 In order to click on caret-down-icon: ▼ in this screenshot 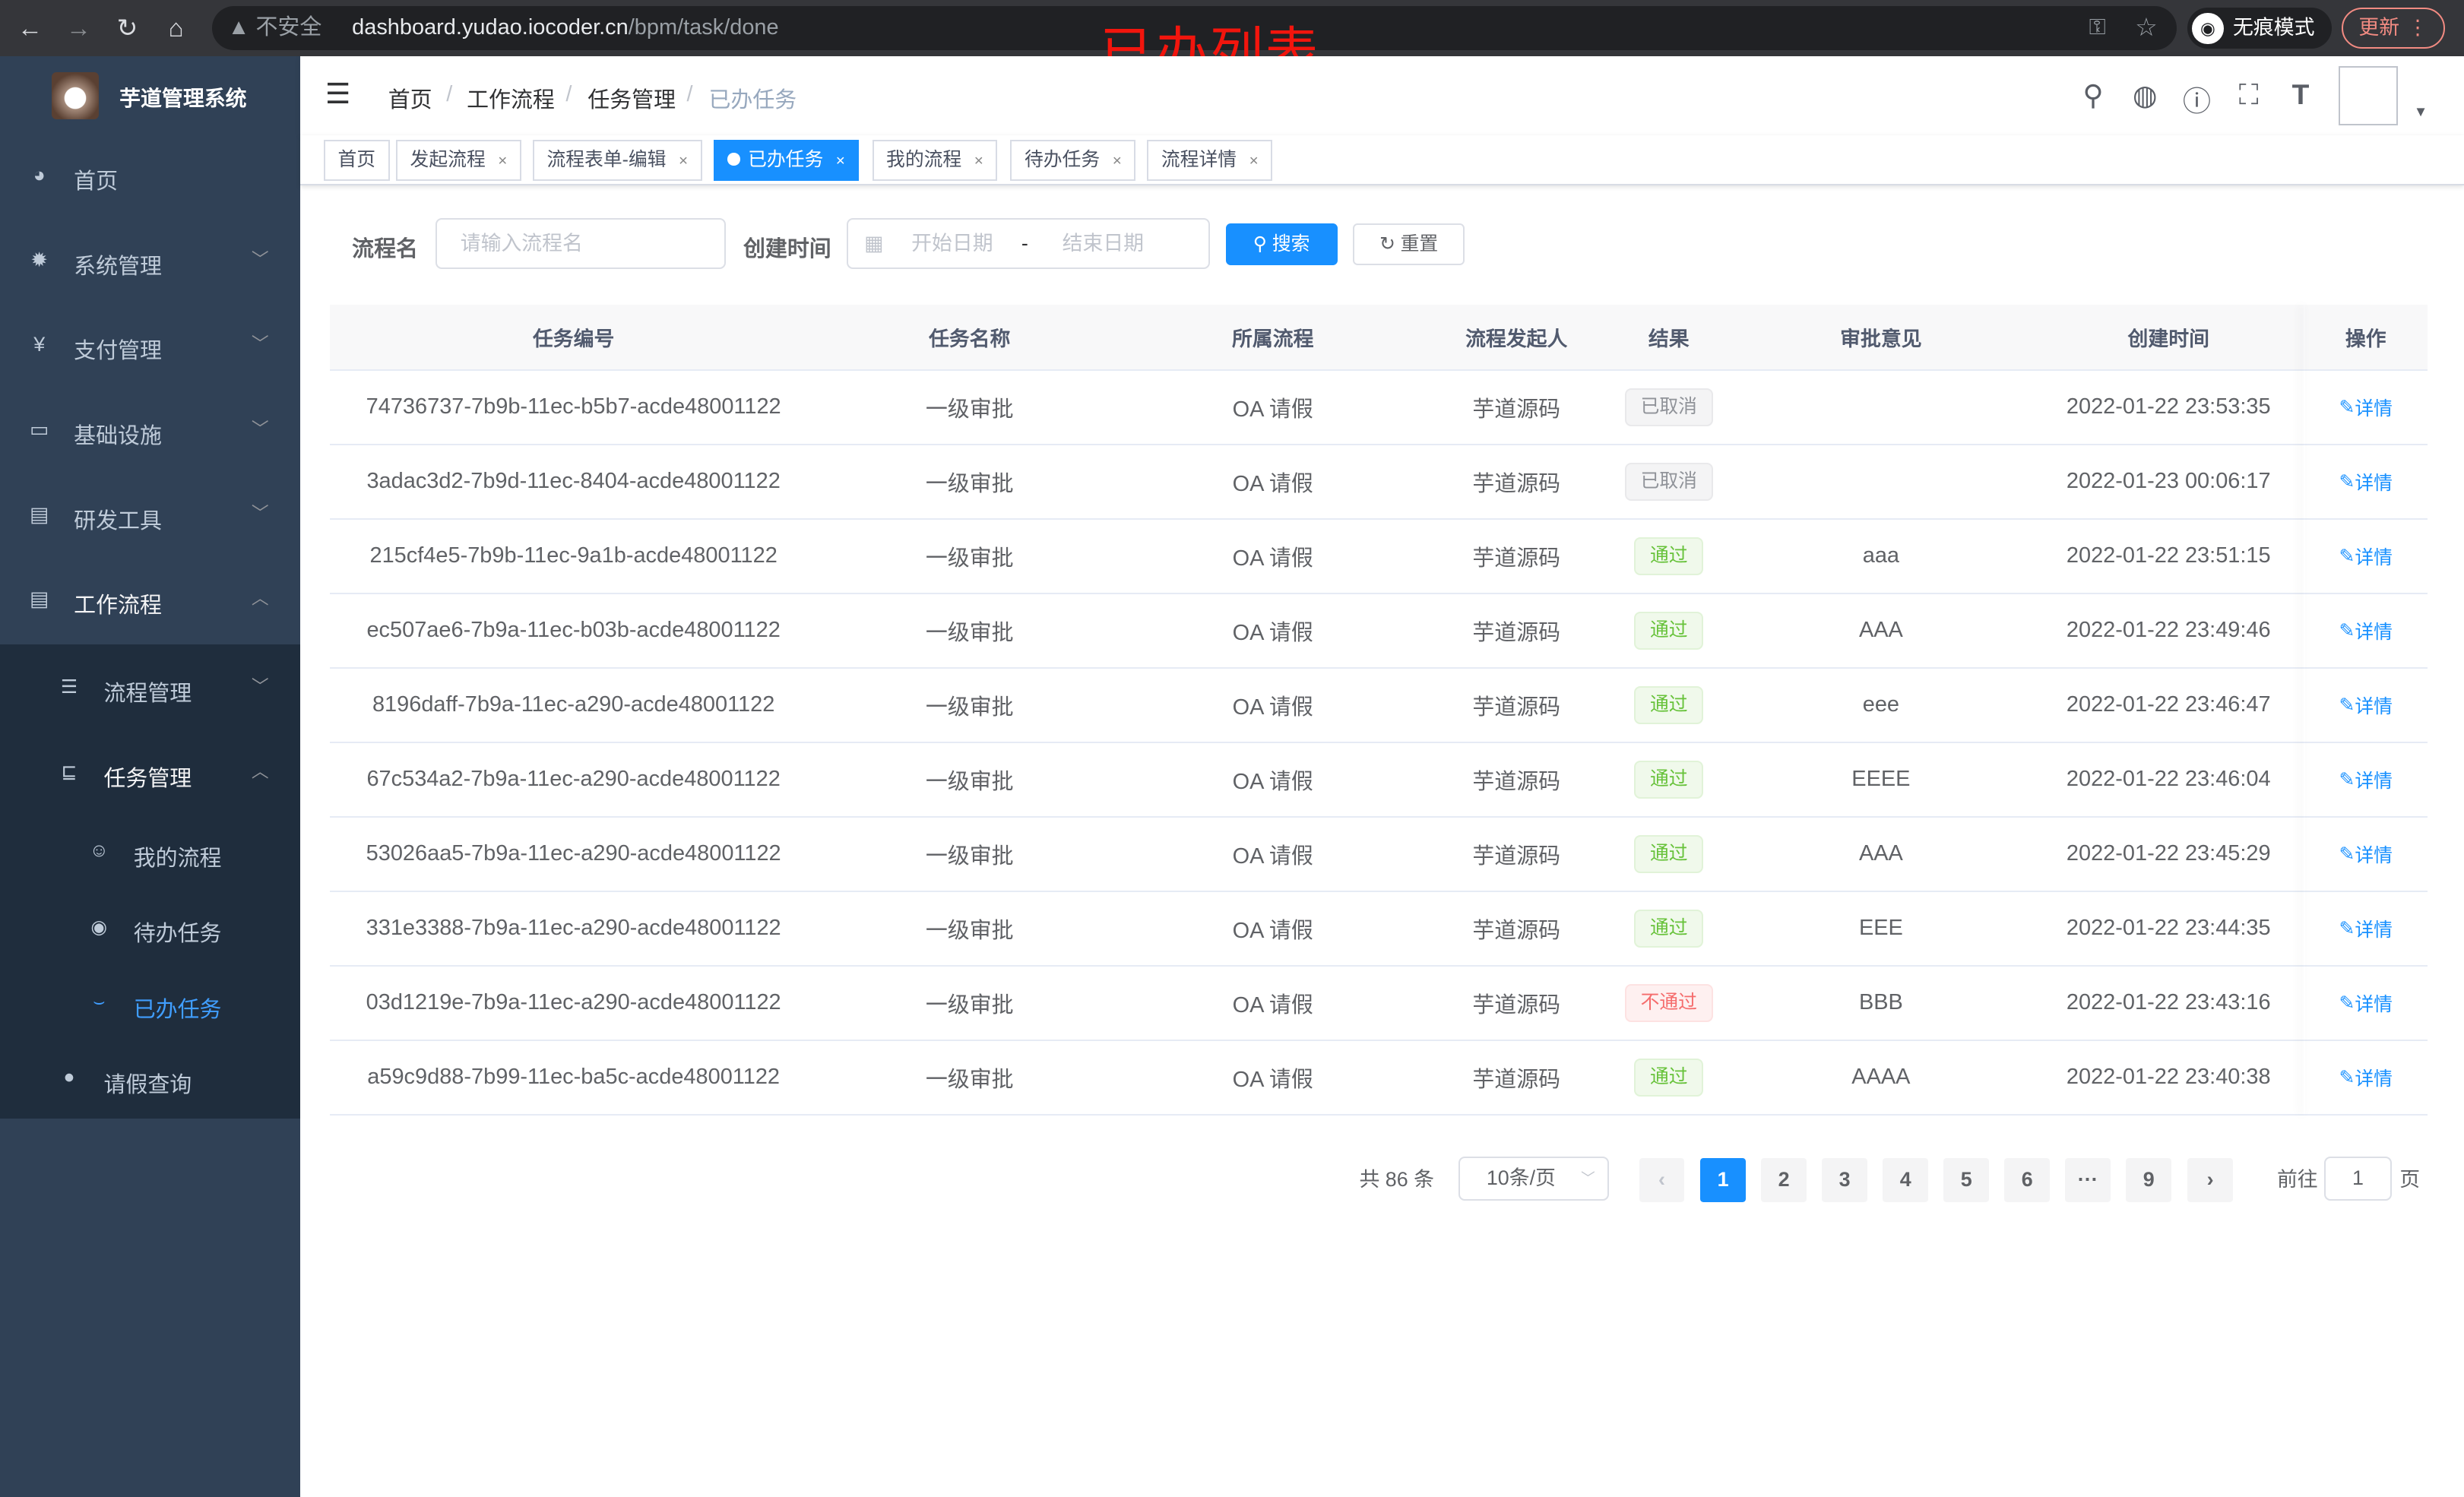, I will do `click(2420, 112)`.